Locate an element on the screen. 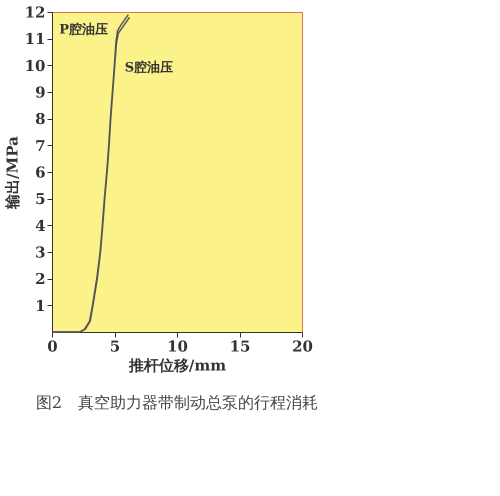 The width and height of the screenshot is (500, 496). y-tick-label: 2 is located at coordinates (40, 279).